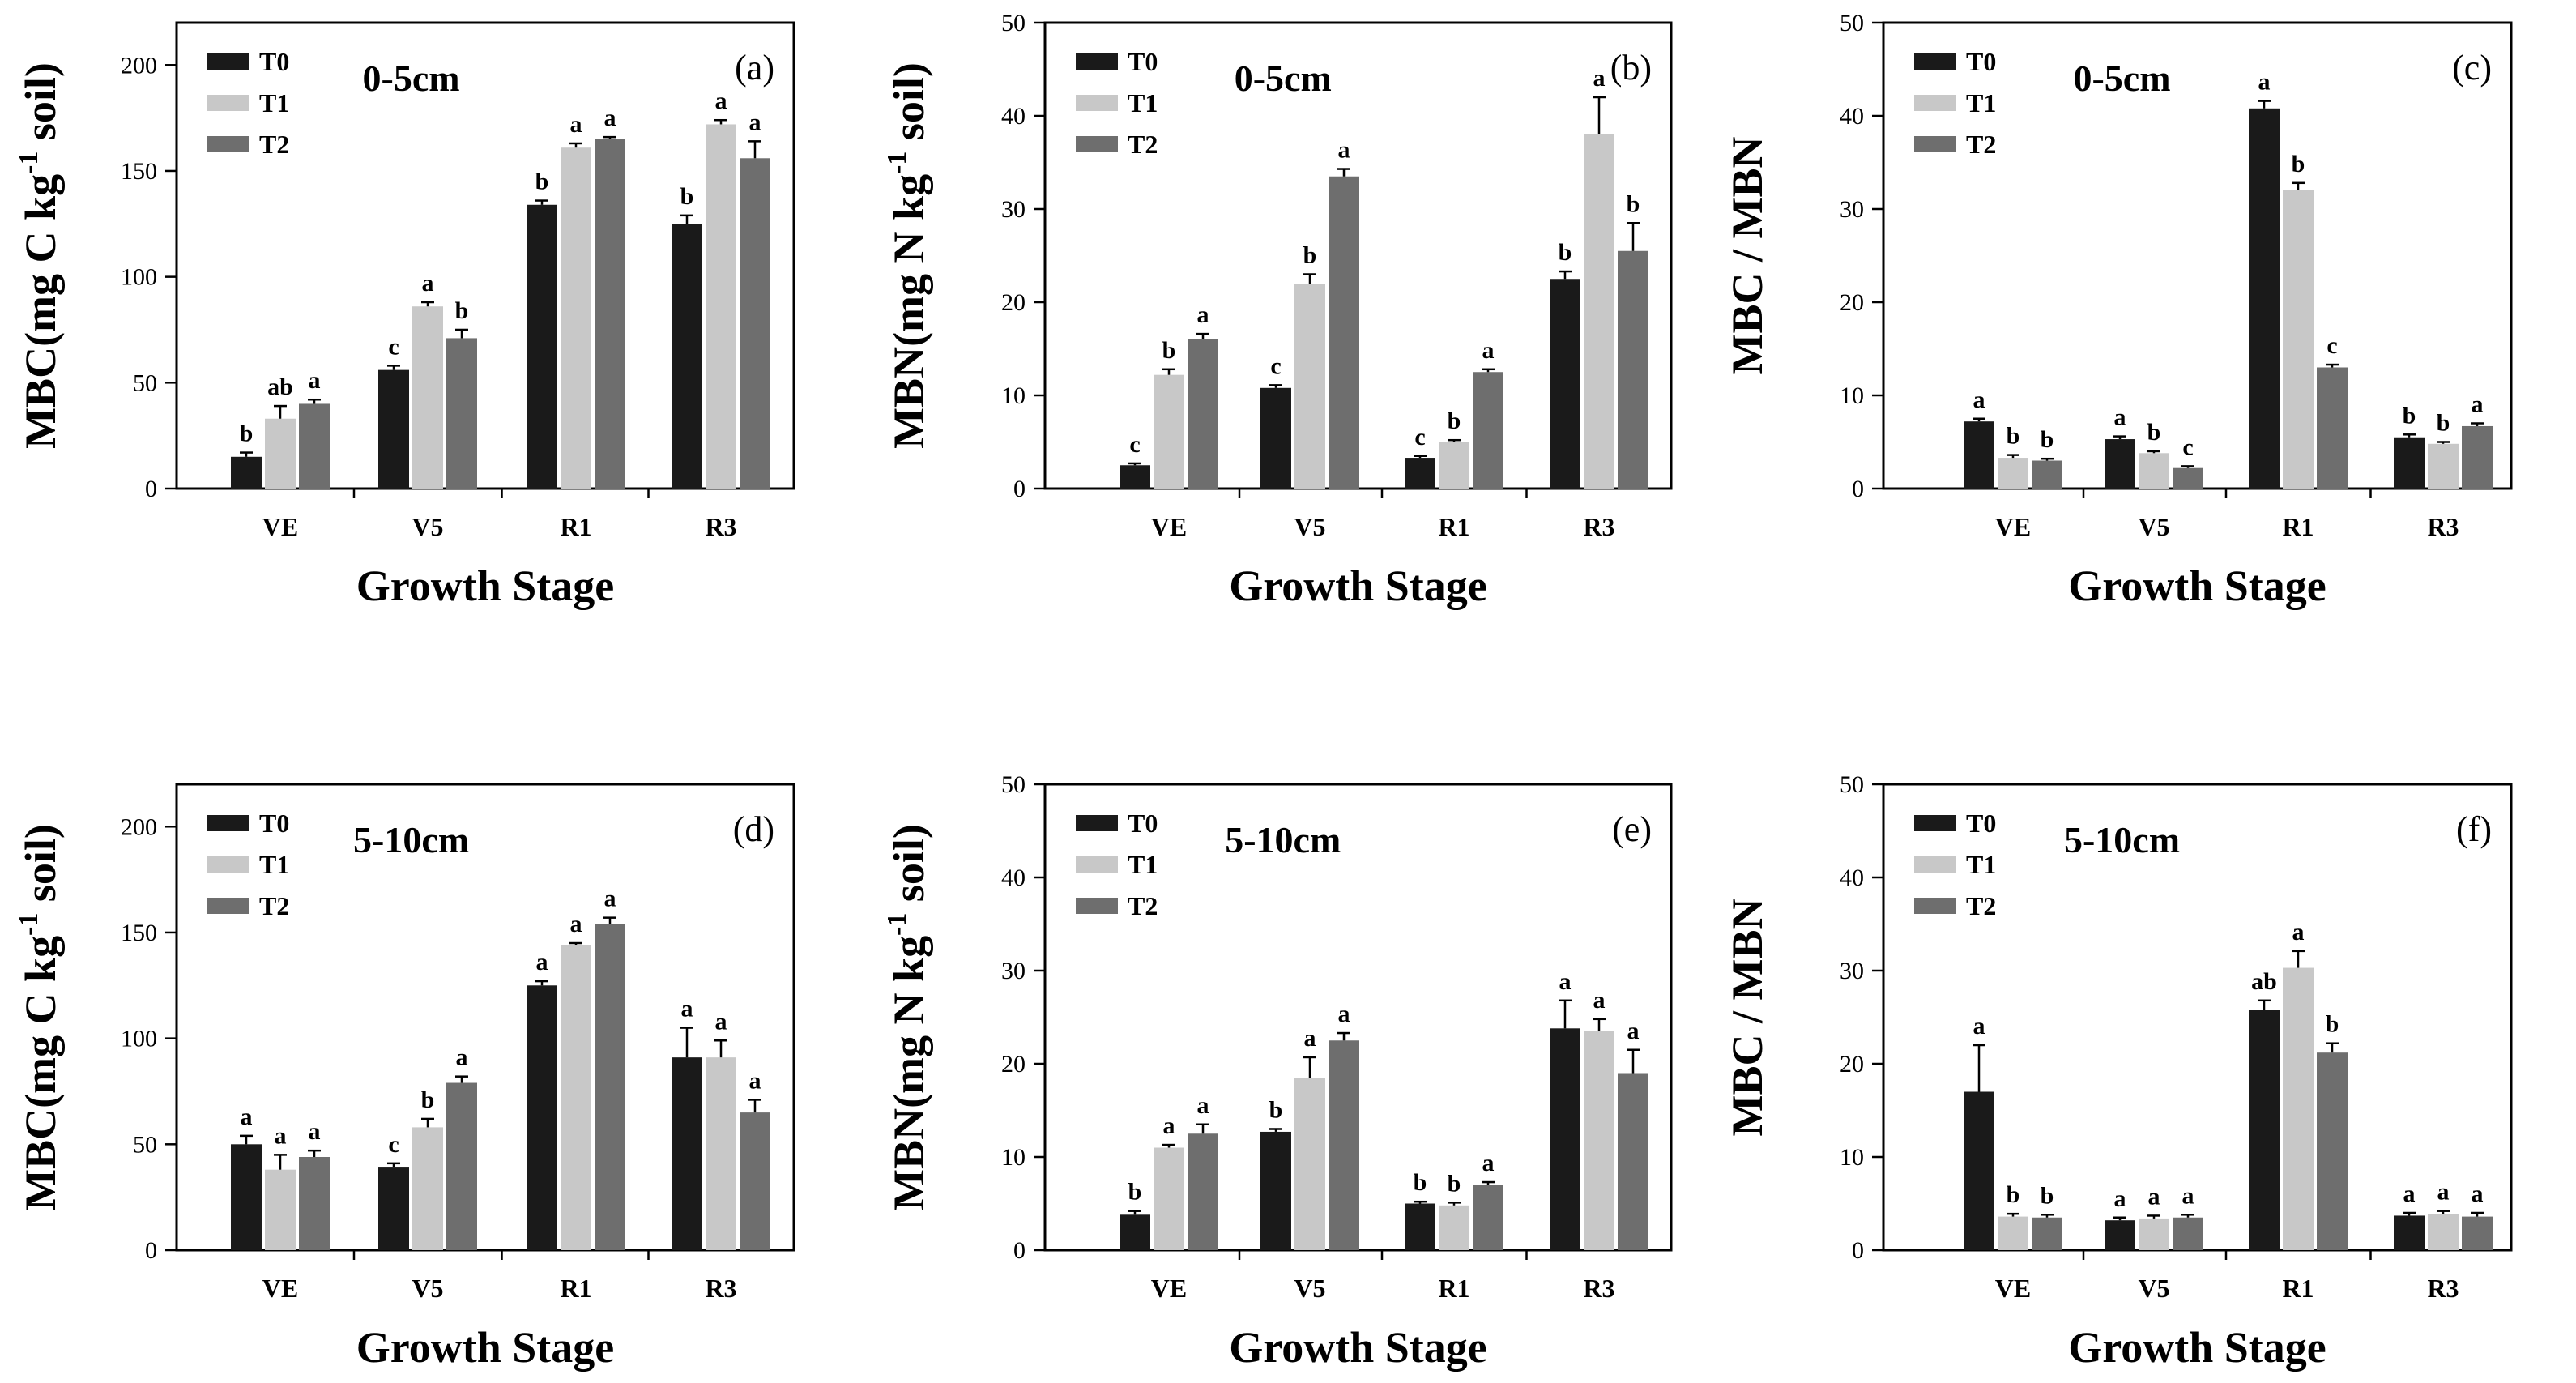  I want to click on y-tick-label: 0, so click(1858, 489).